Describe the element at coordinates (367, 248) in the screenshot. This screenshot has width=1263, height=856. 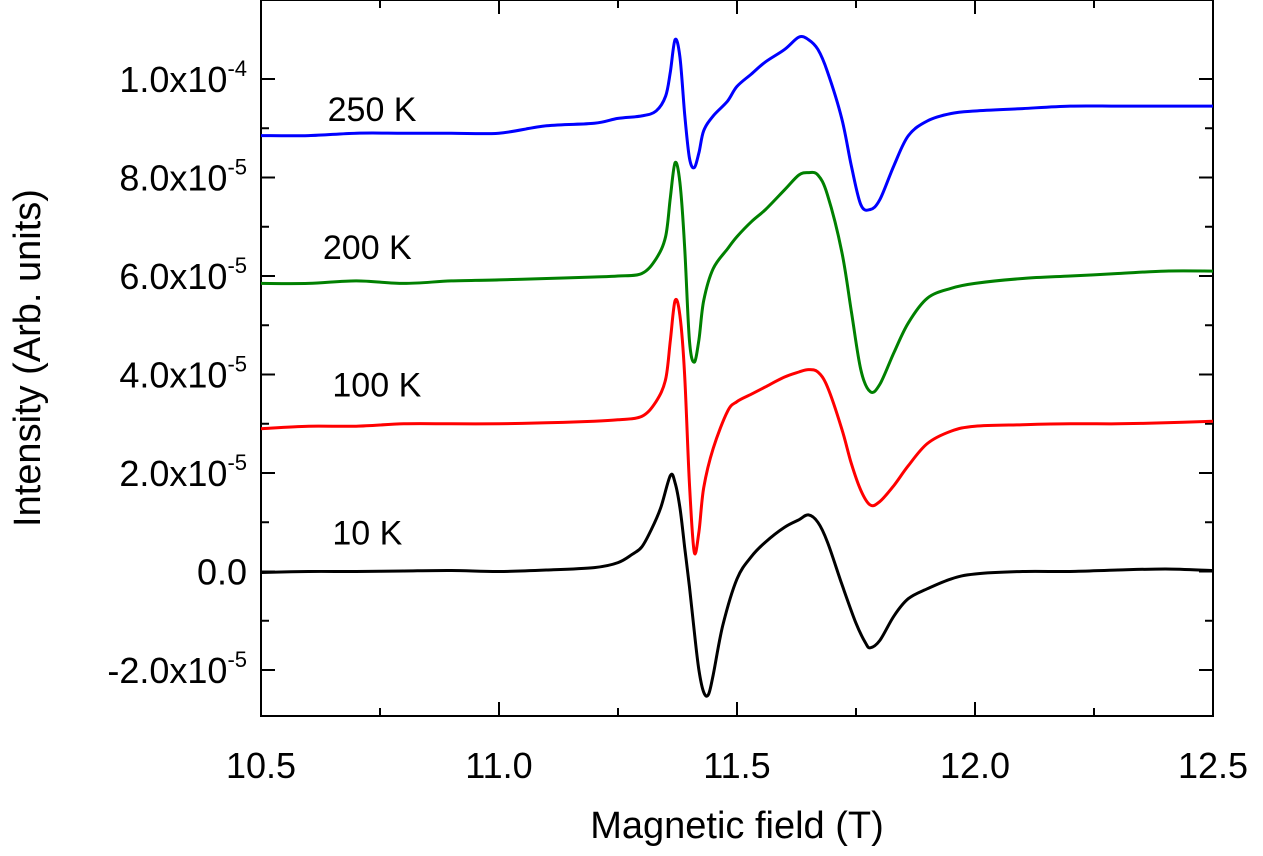
I see `series-label: 200 K` at that location.